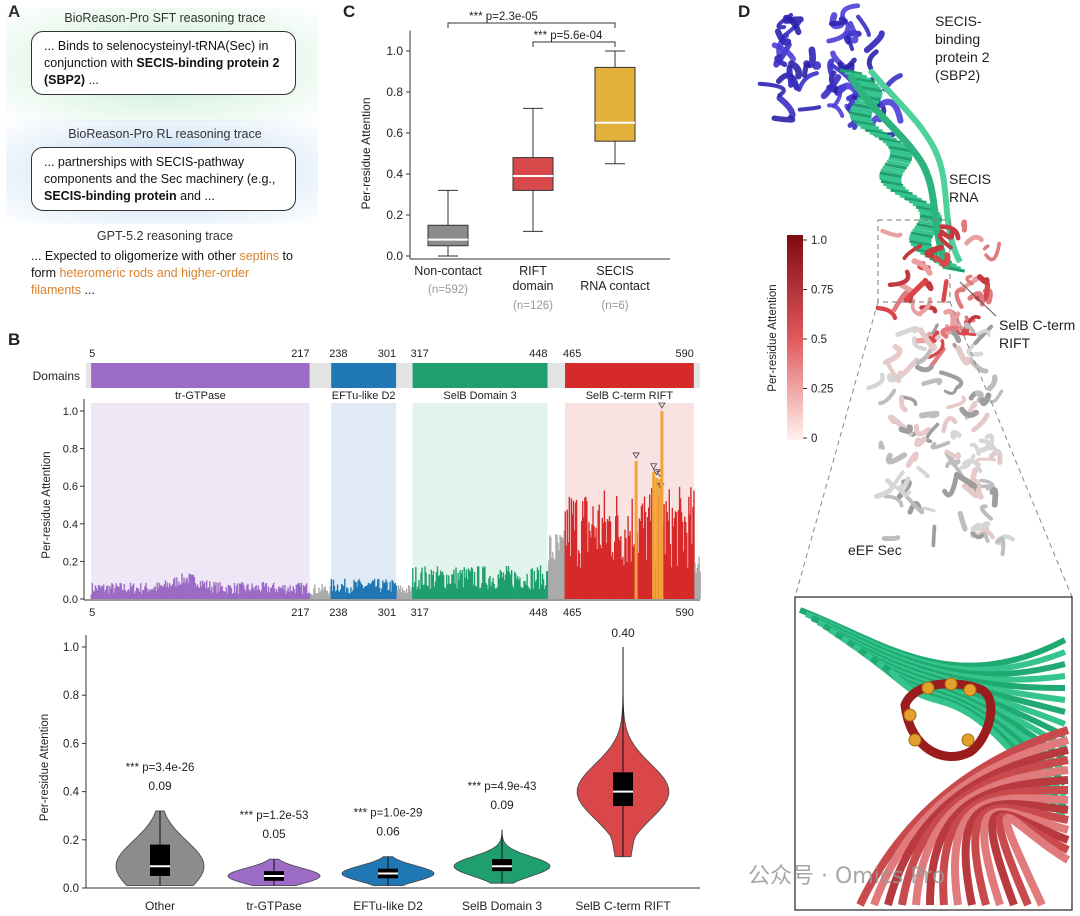 This screenshot has height=916, width=1080. Describe the element at coordinates (538, 354) in the screenshot. I see `domain-boundary-top: 448` at that location.